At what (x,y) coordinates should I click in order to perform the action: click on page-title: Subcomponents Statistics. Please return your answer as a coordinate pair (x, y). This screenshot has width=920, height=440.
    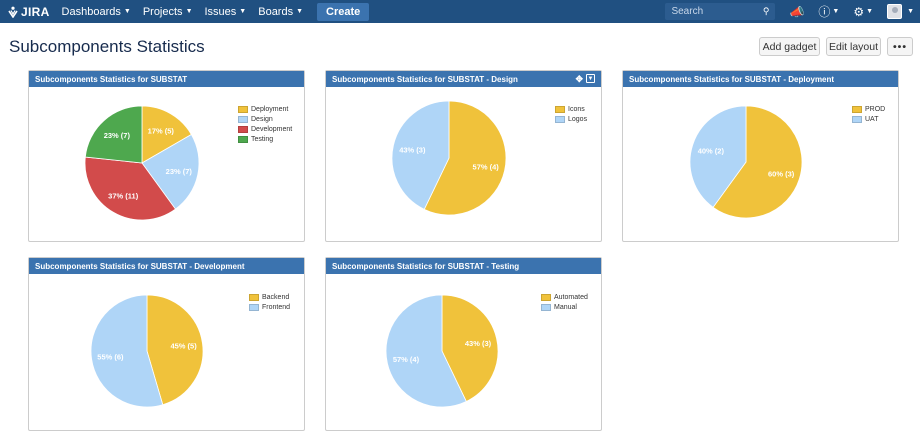
    Looking at the image, I should click on (107, 46).